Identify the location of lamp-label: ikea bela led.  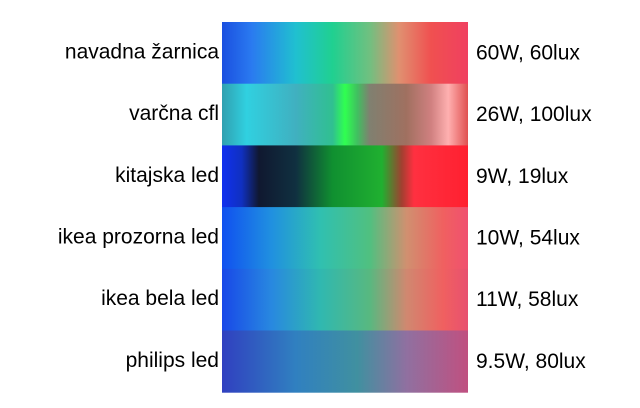
(160, 298).